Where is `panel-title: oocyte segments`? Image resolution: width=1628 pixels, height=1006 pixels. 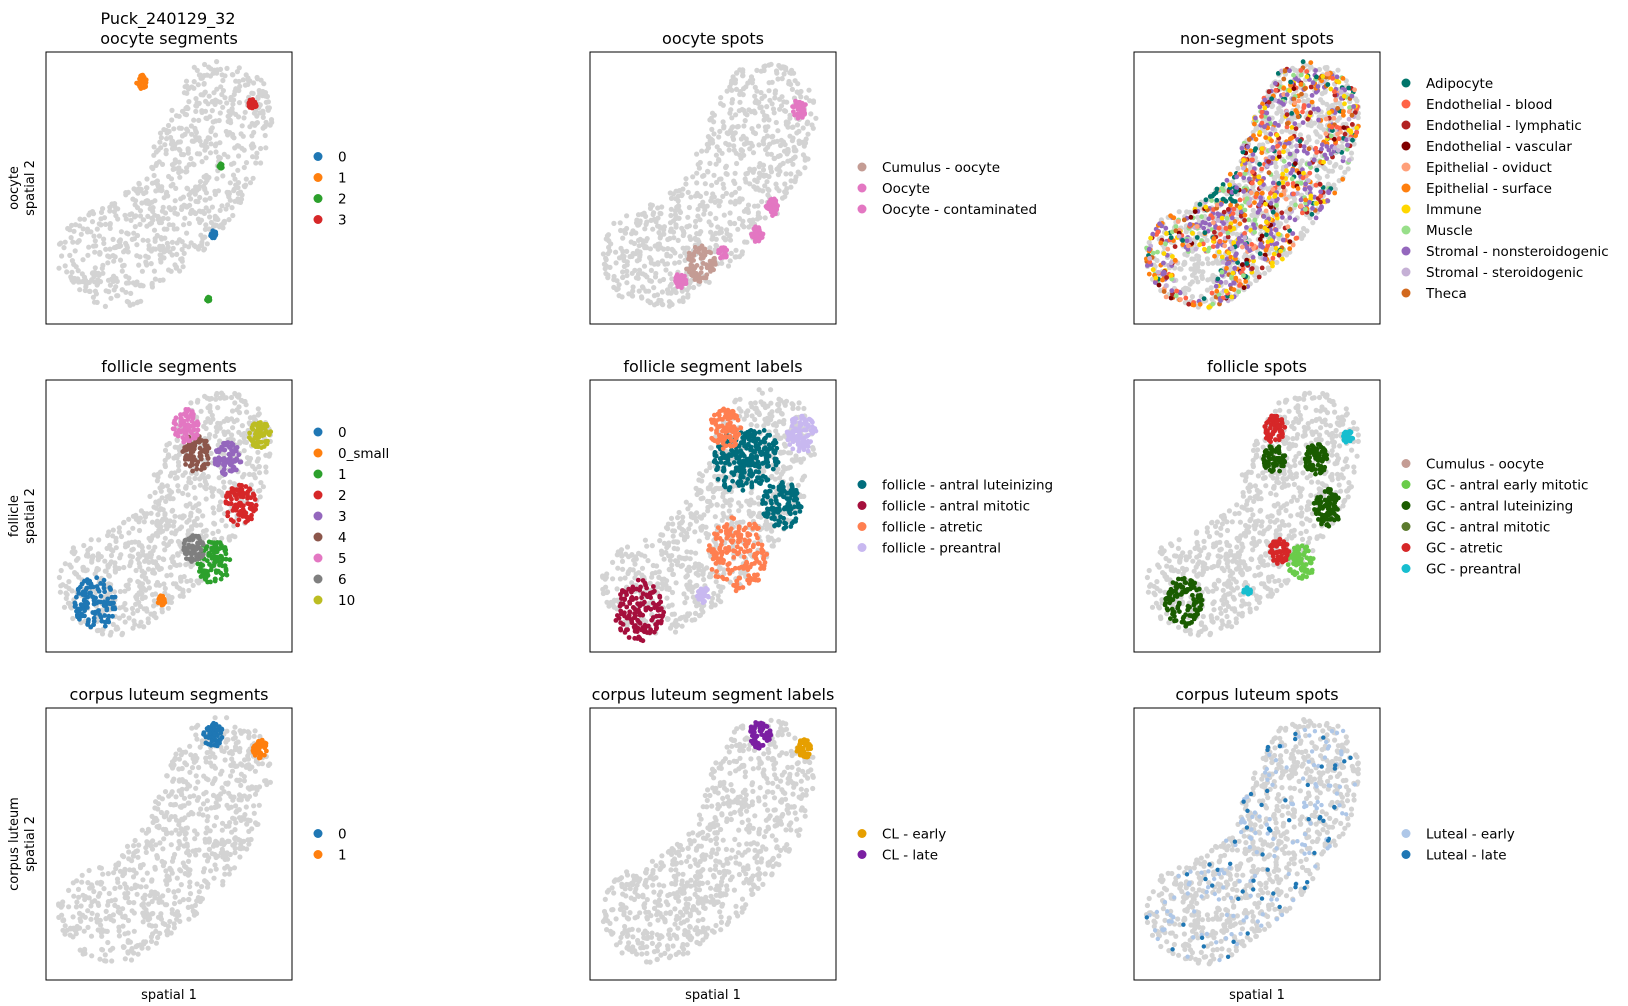
panel-title: oocyte segments is located at coordinates (169, 38).